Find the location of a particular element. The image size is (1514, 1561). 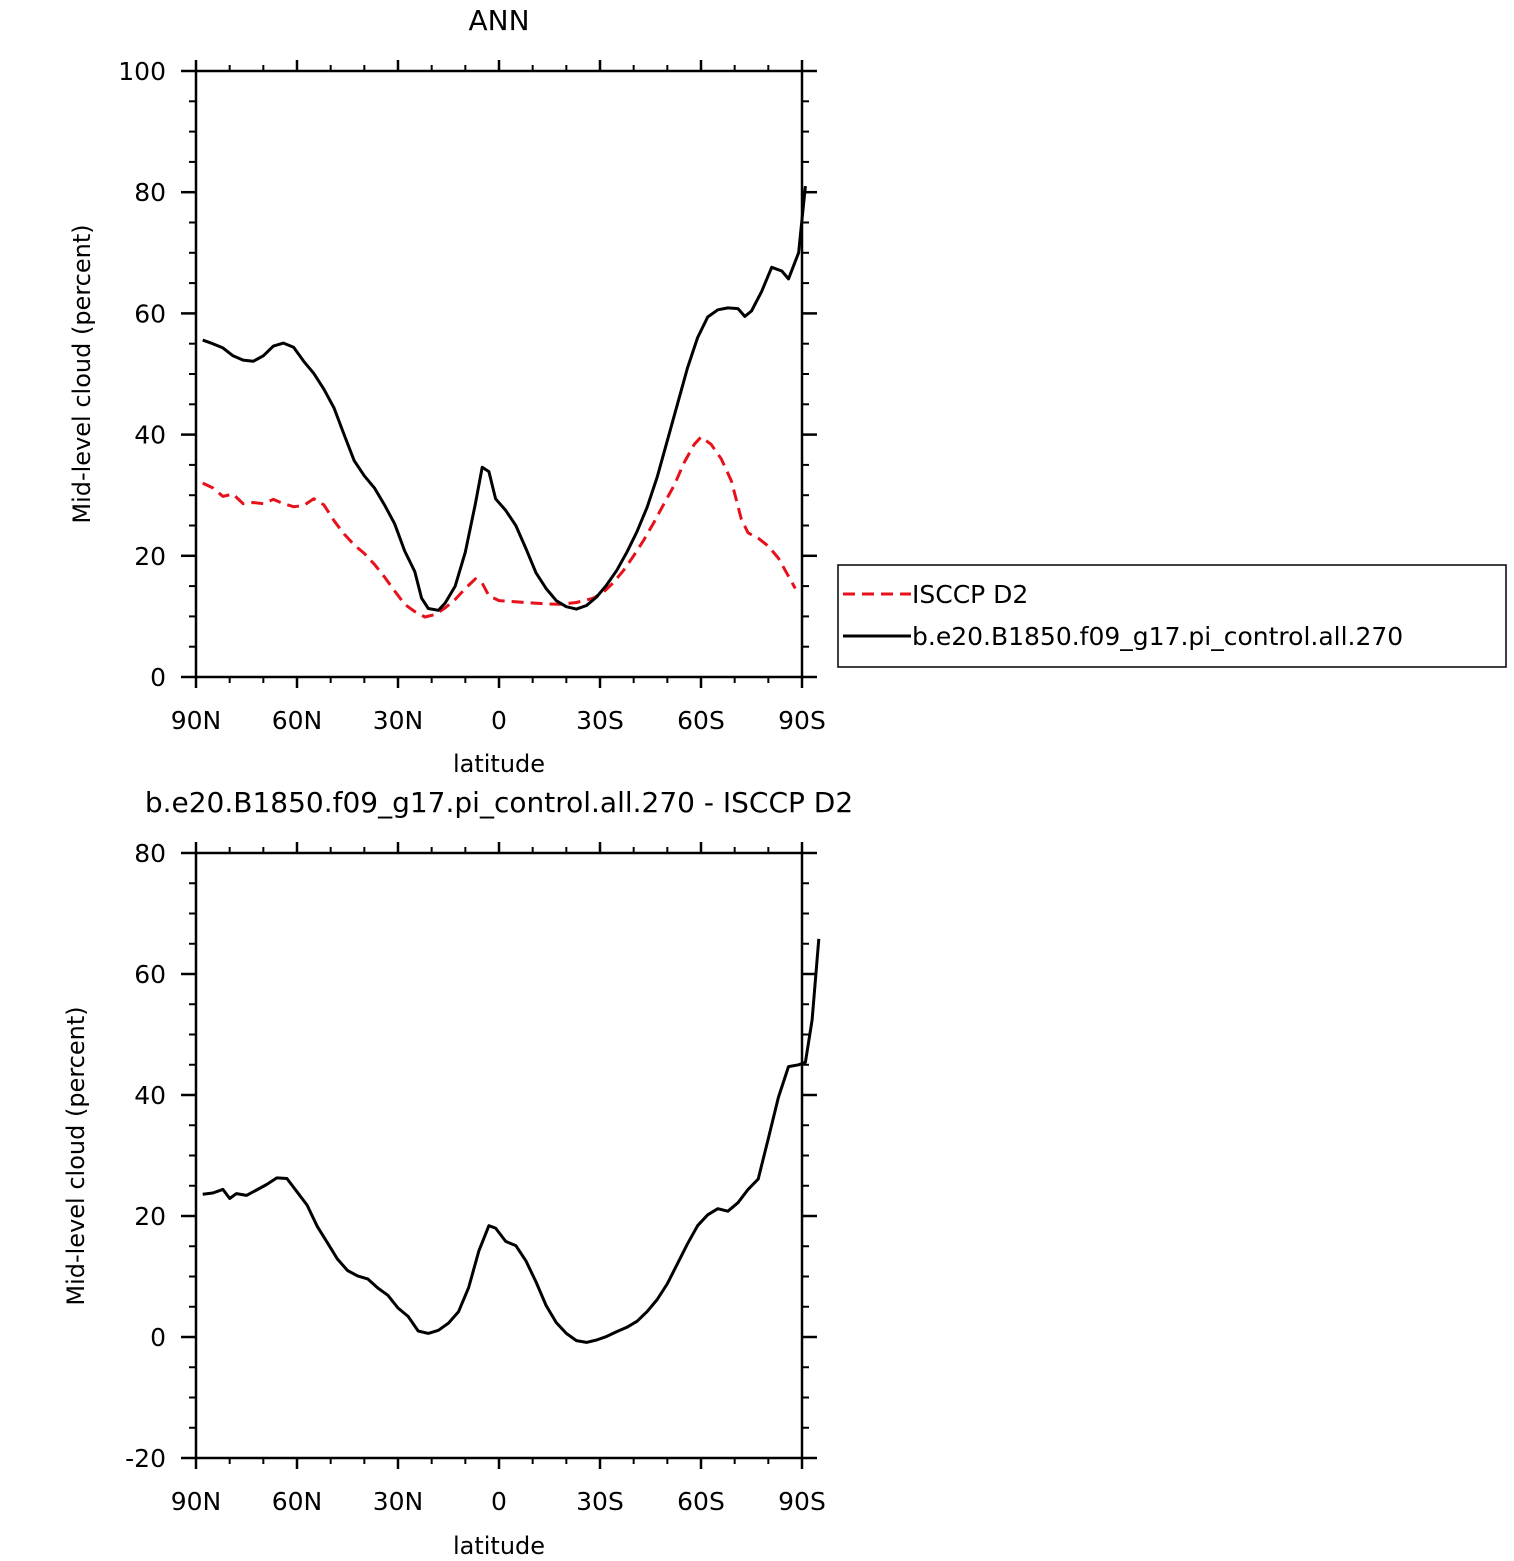

bottom-series-lines is located at coordinates (511, 1141).